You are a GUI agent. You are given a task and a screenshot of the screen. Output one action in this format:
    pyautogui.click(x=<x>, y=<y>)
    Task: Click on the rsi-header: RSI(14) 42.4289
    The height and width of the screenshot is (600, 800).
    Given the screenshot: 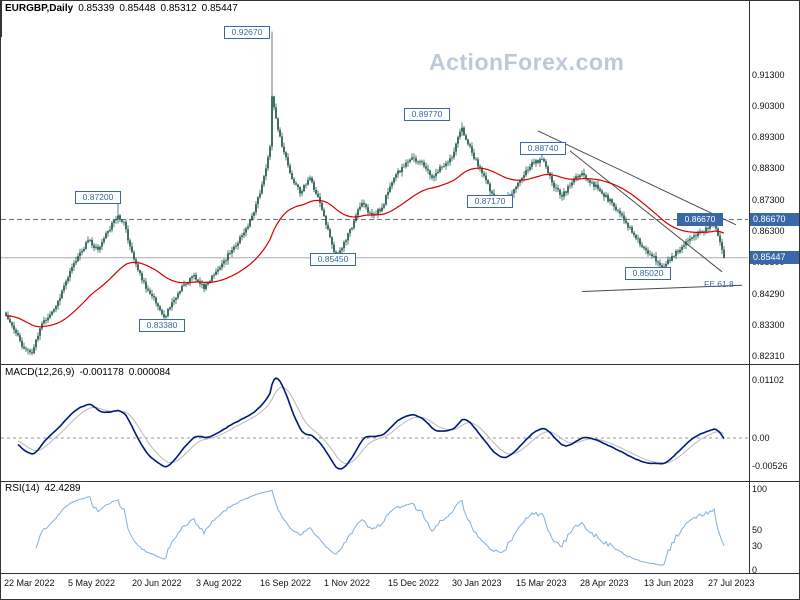 What is the action you would take?
    pyautogui.click(x=45, y=488)
    